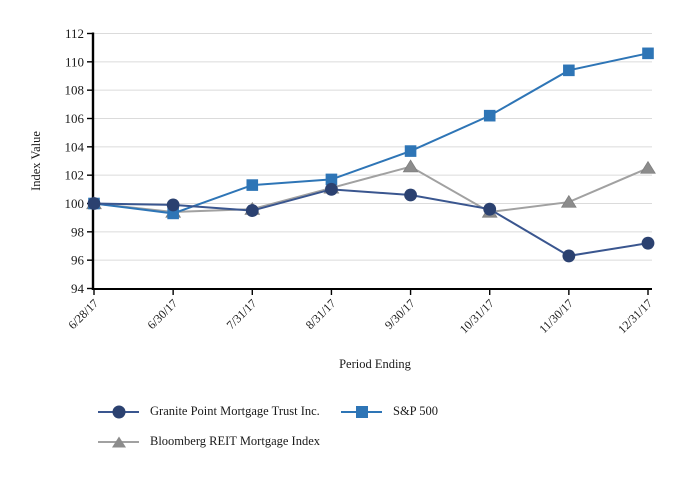  I want to click on series-granite-point-mortgage-trust-inc, so click(371, 222).